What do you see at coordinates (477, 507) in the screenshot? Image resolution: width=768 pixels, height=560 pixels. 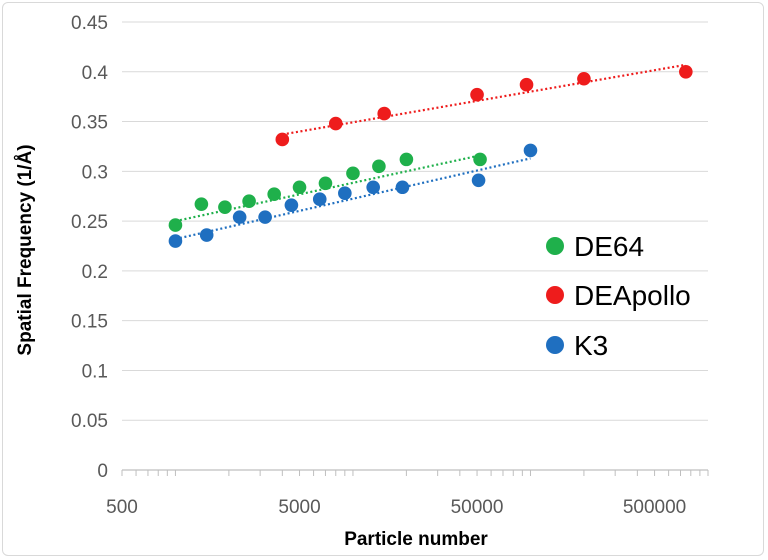 I see `x-tick-label: 50000` at bounding box center [477, 507].